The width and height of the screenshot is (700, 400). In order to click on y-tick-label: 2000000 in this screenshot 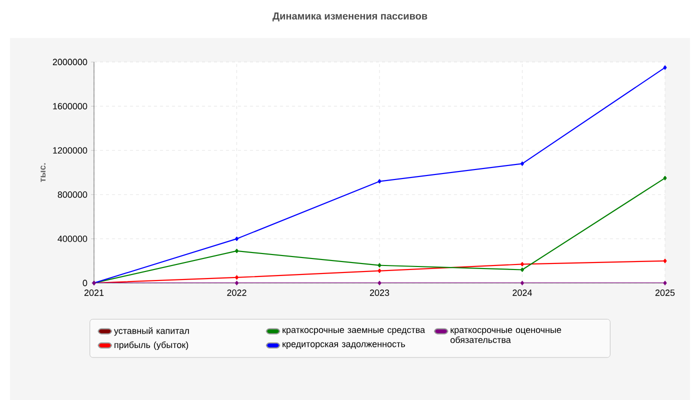, I will do `click(70, 62)`.